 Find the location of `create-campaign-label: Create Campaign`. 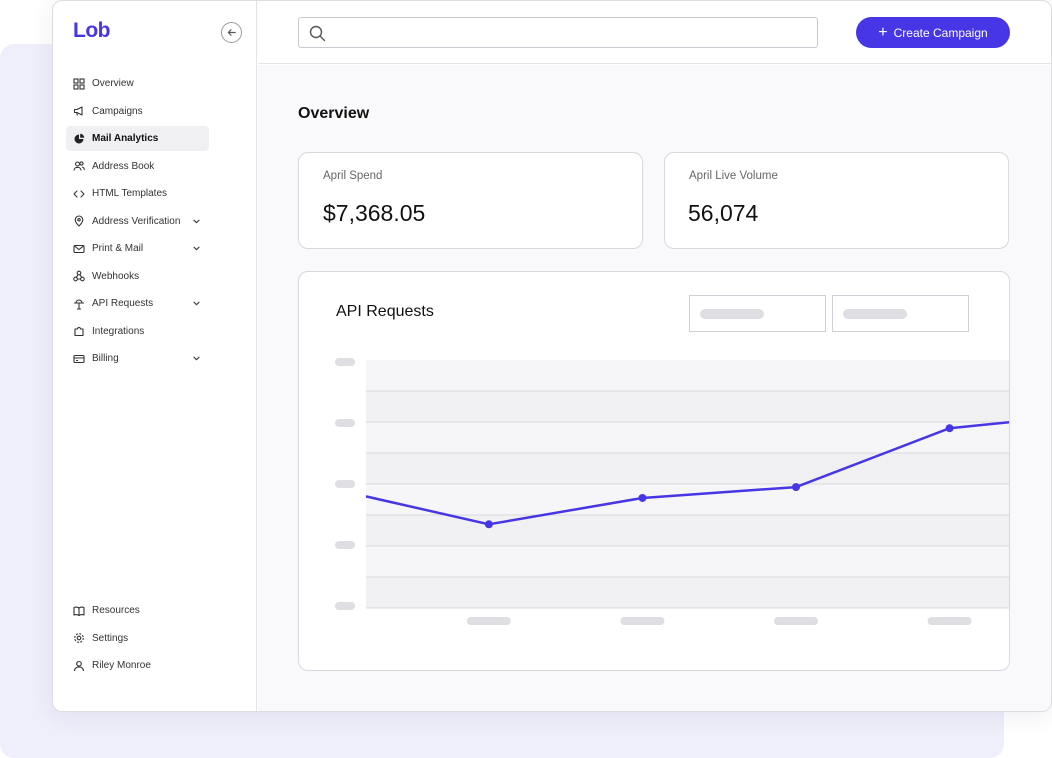

create-campaign-label: Create Campaign is located at coordinates (940, 32).